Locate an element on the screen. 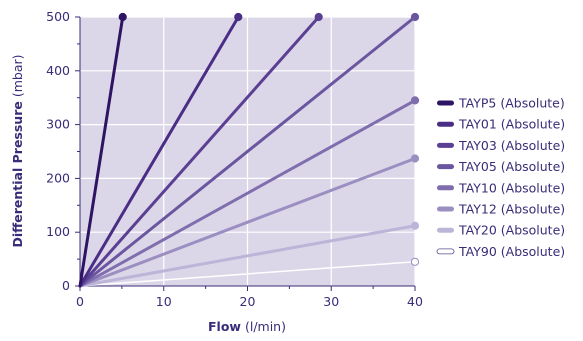 The image size is (583, 341). x-axis-title-main: Flow is located at coordinates (224, 326).